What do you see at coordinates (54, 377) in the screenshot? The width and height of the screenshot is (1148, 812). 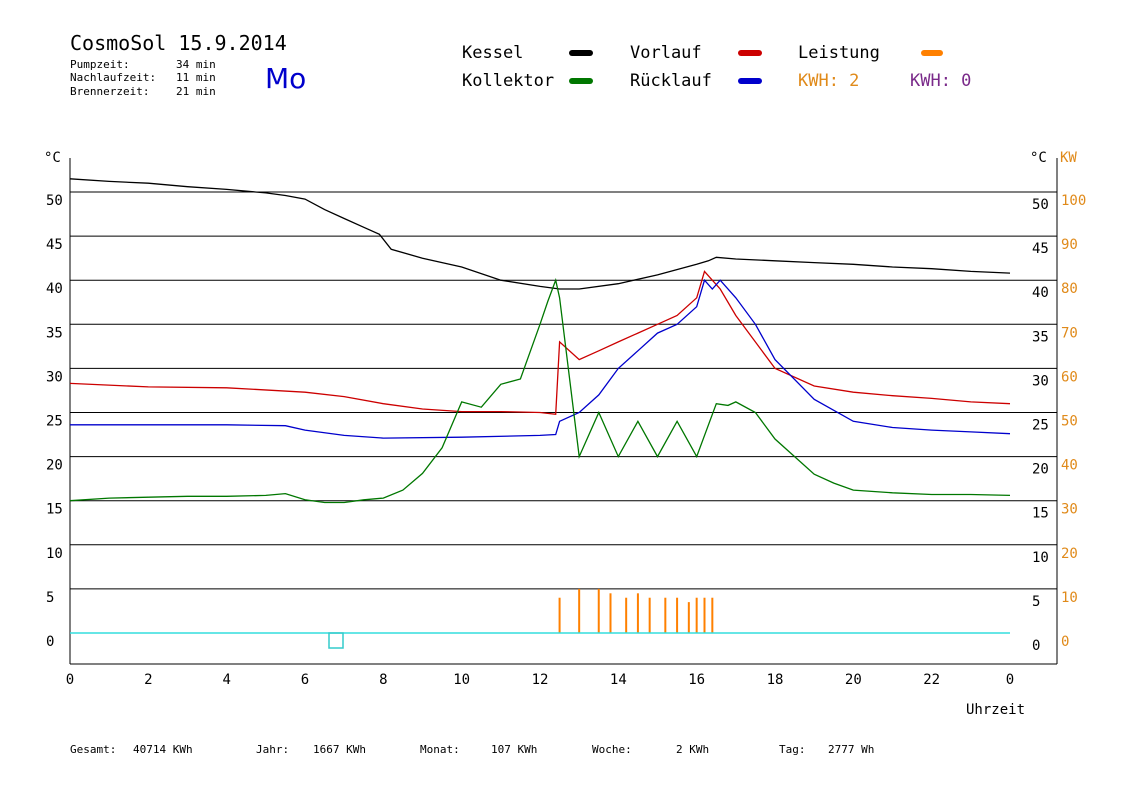 I see `y-tick-left: 30` at bounding box center [54, 377].